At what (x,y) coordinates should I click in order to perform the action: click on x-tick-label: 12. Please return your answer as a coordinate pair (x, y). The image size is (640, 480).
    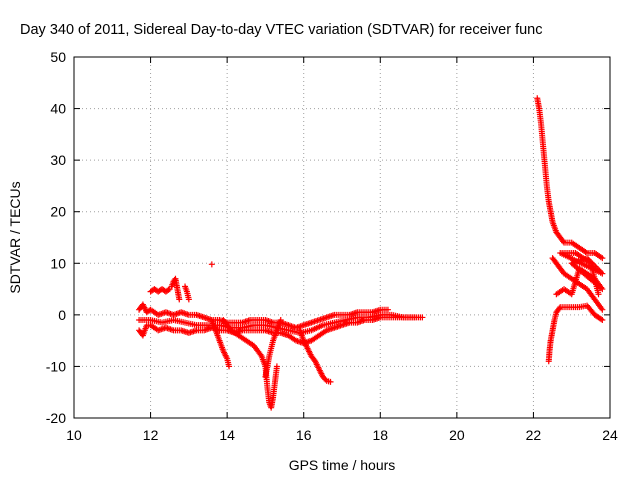
    Looking at the image, I should click on (151, 435).